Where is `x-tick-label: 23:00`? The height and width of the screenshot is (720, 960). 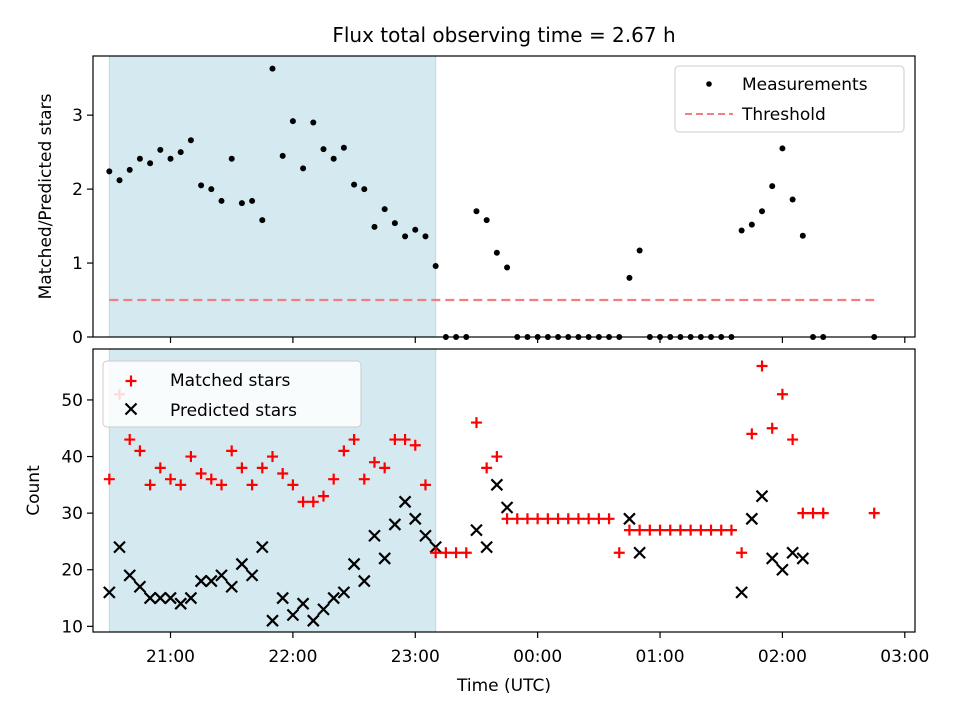 x-tick-label: 23:00 is located at coordinates (415, 657).